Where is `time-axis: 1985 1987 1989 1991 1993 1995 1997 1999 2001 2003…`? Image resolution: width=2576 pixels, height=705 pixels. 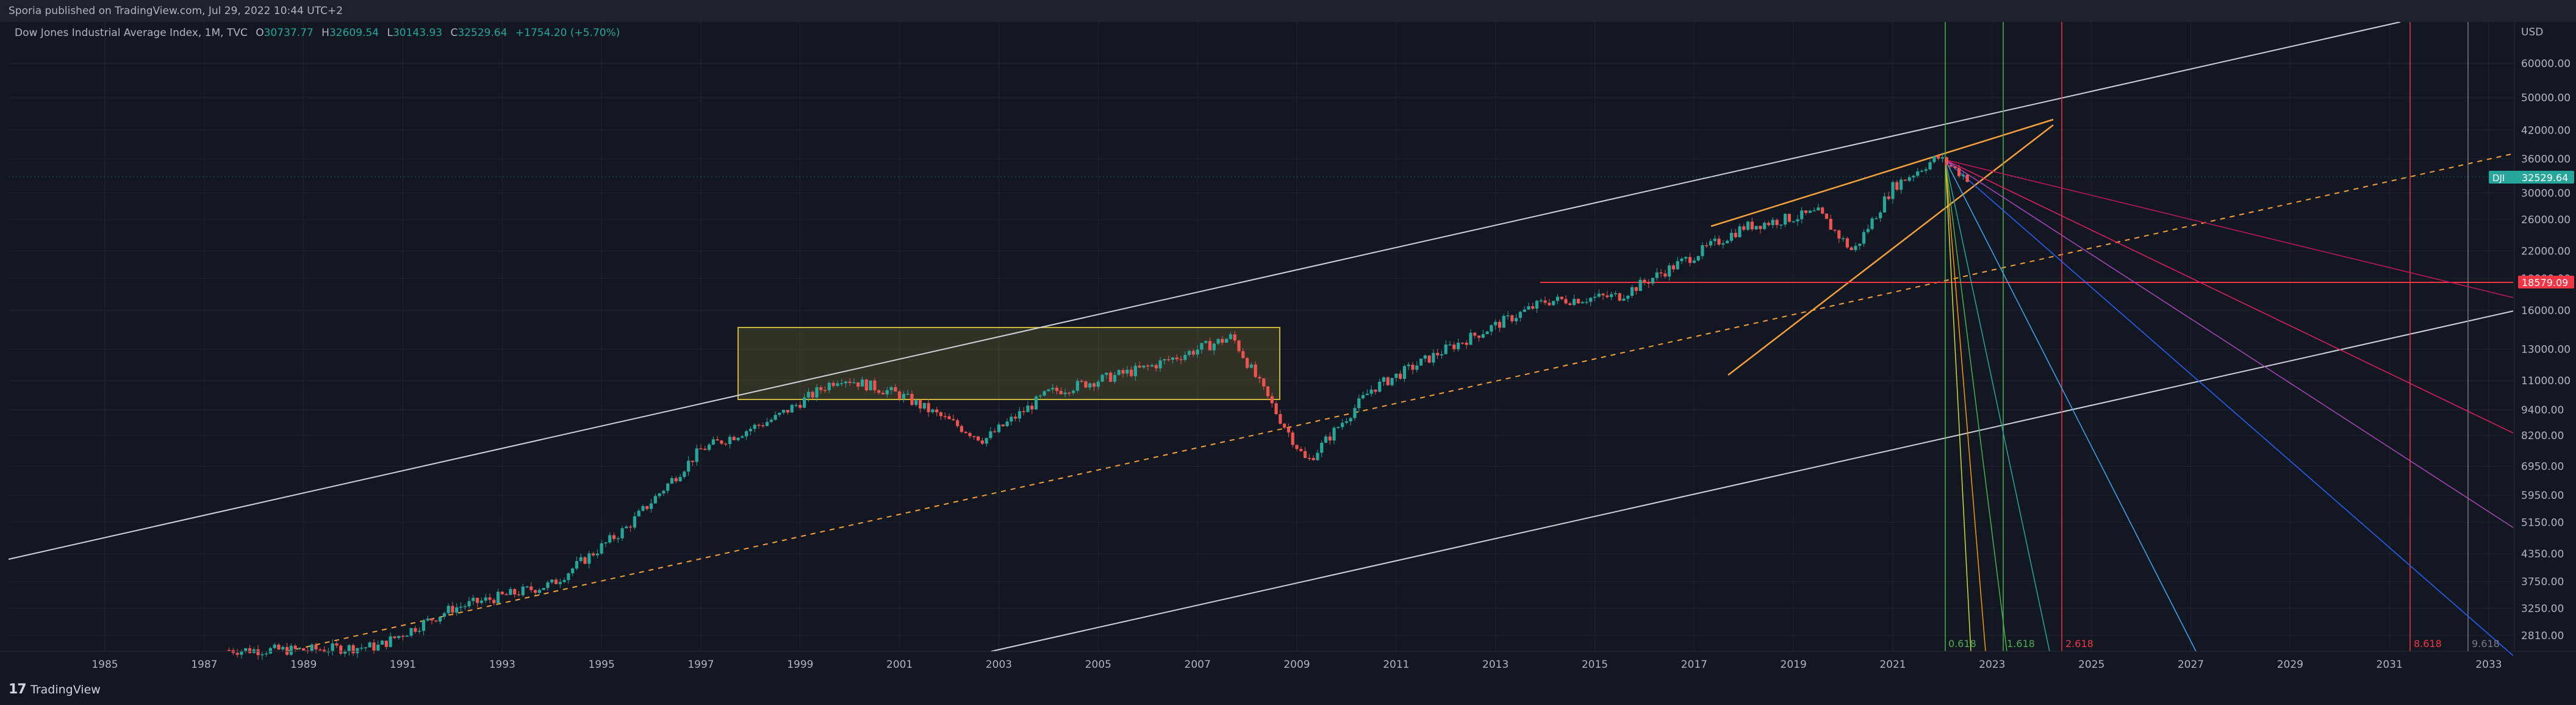
time-axis: 1985 1987 1989 1991 1993 1995 1997 1999 2001 2003… is located at coordinates (1297, 665).